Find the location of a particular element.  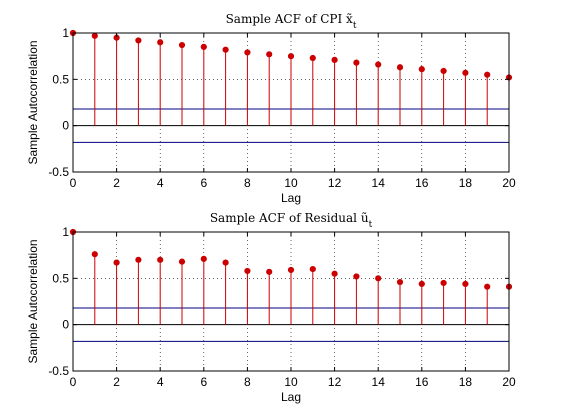

chart-title: Sample ACF of Residual ũt is located at coordinates (291, 220).